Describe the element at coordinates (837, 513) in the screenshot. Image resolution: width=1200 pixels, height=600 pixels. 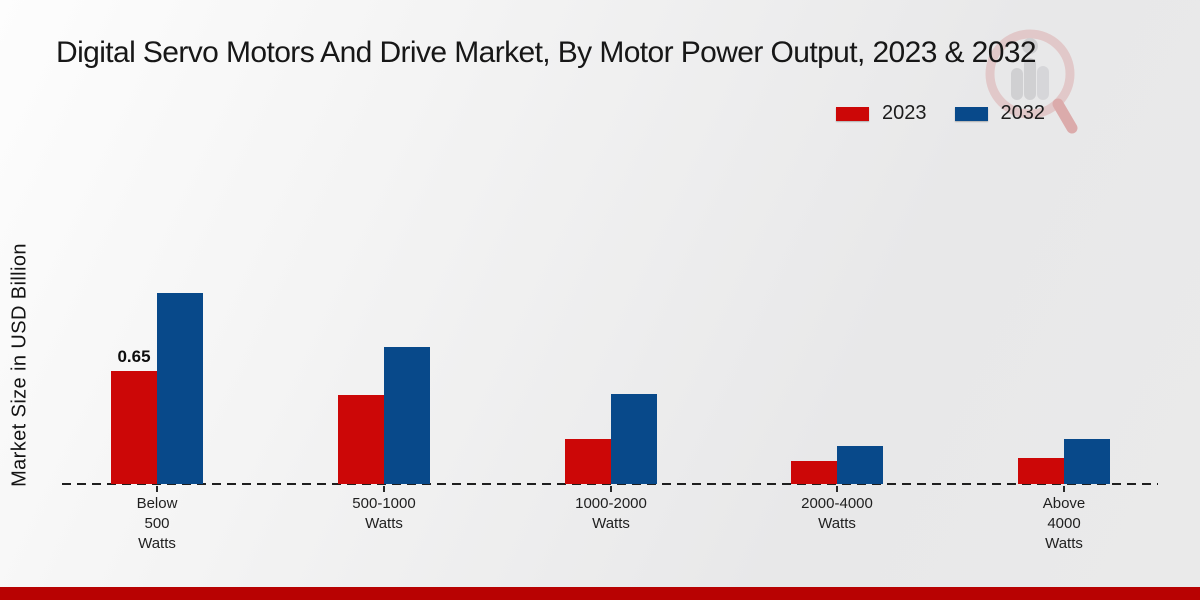
I see `x-axis-category-label: 2000-4000 Watts` at that location.